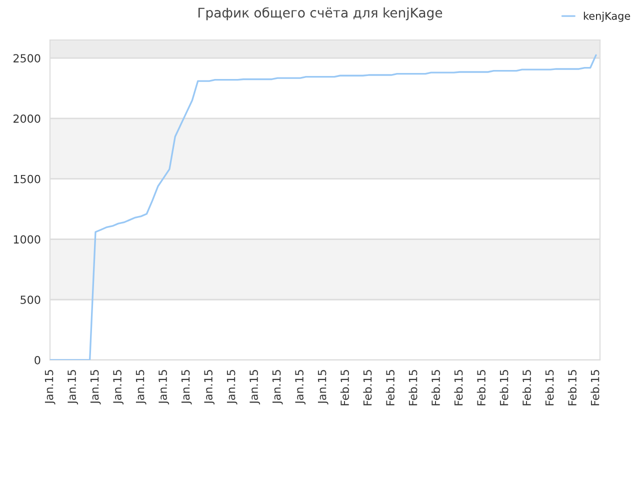 The height and width of the screenshot is (480, 640). What do you see at coordinates (30, 300) in the screenshot?
I see `y-tick-label: 500` at bounding box center [30, 300].